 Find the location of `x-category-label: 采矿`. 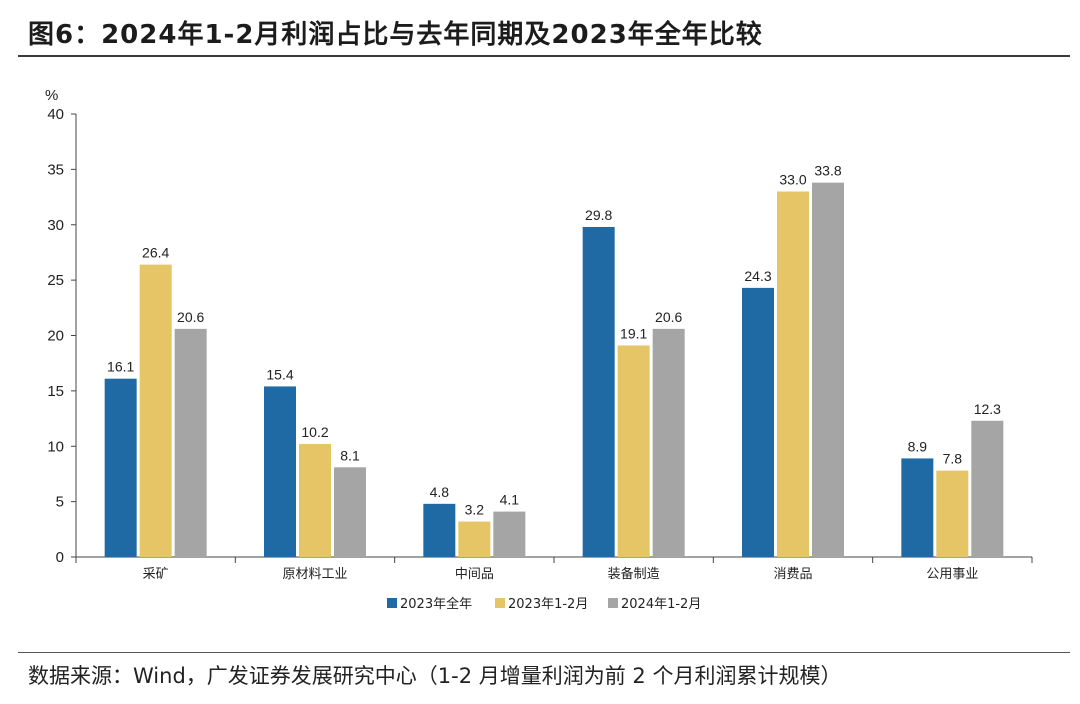

x-category-label: 采矿 is located at coordinates (156, 574).